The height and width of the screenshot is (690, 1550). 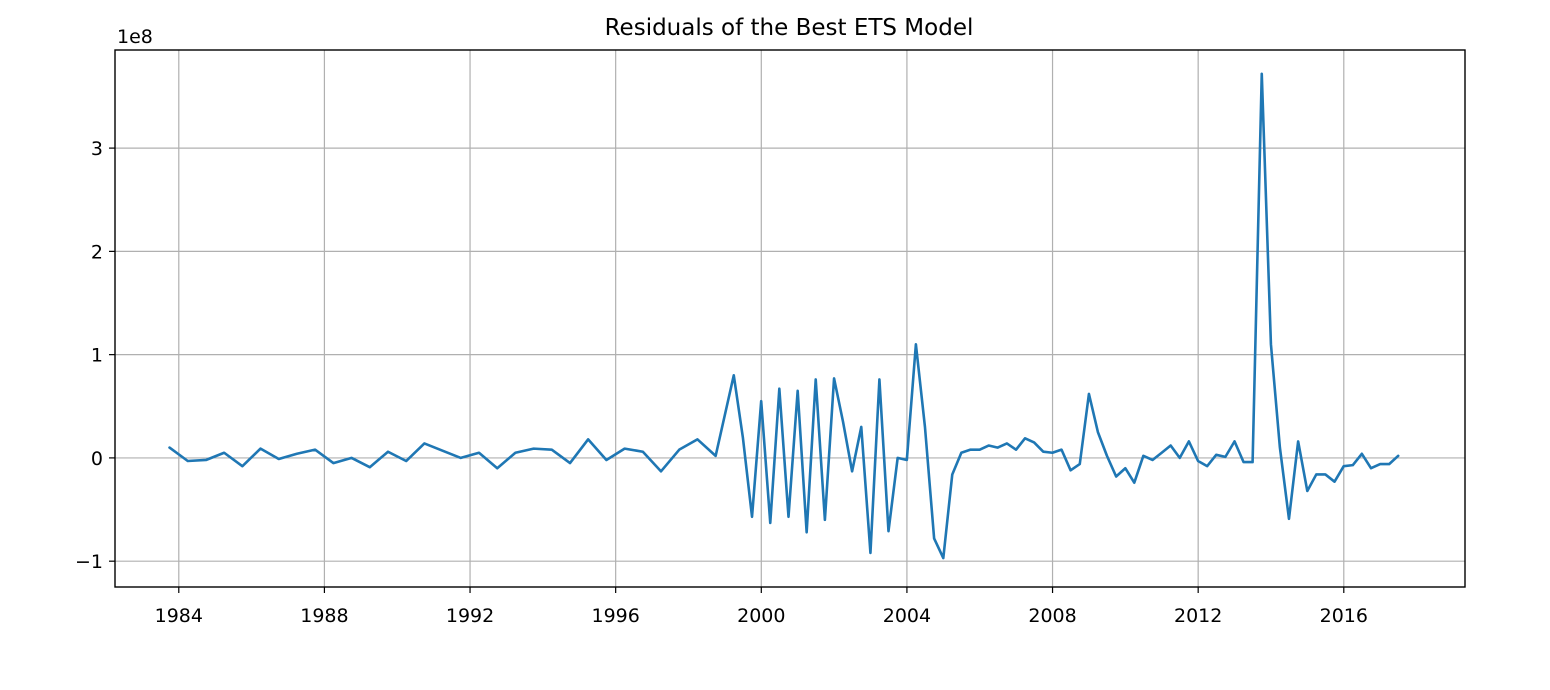 I want to click on y-tick-label: 1, so click(x=97, y=356).